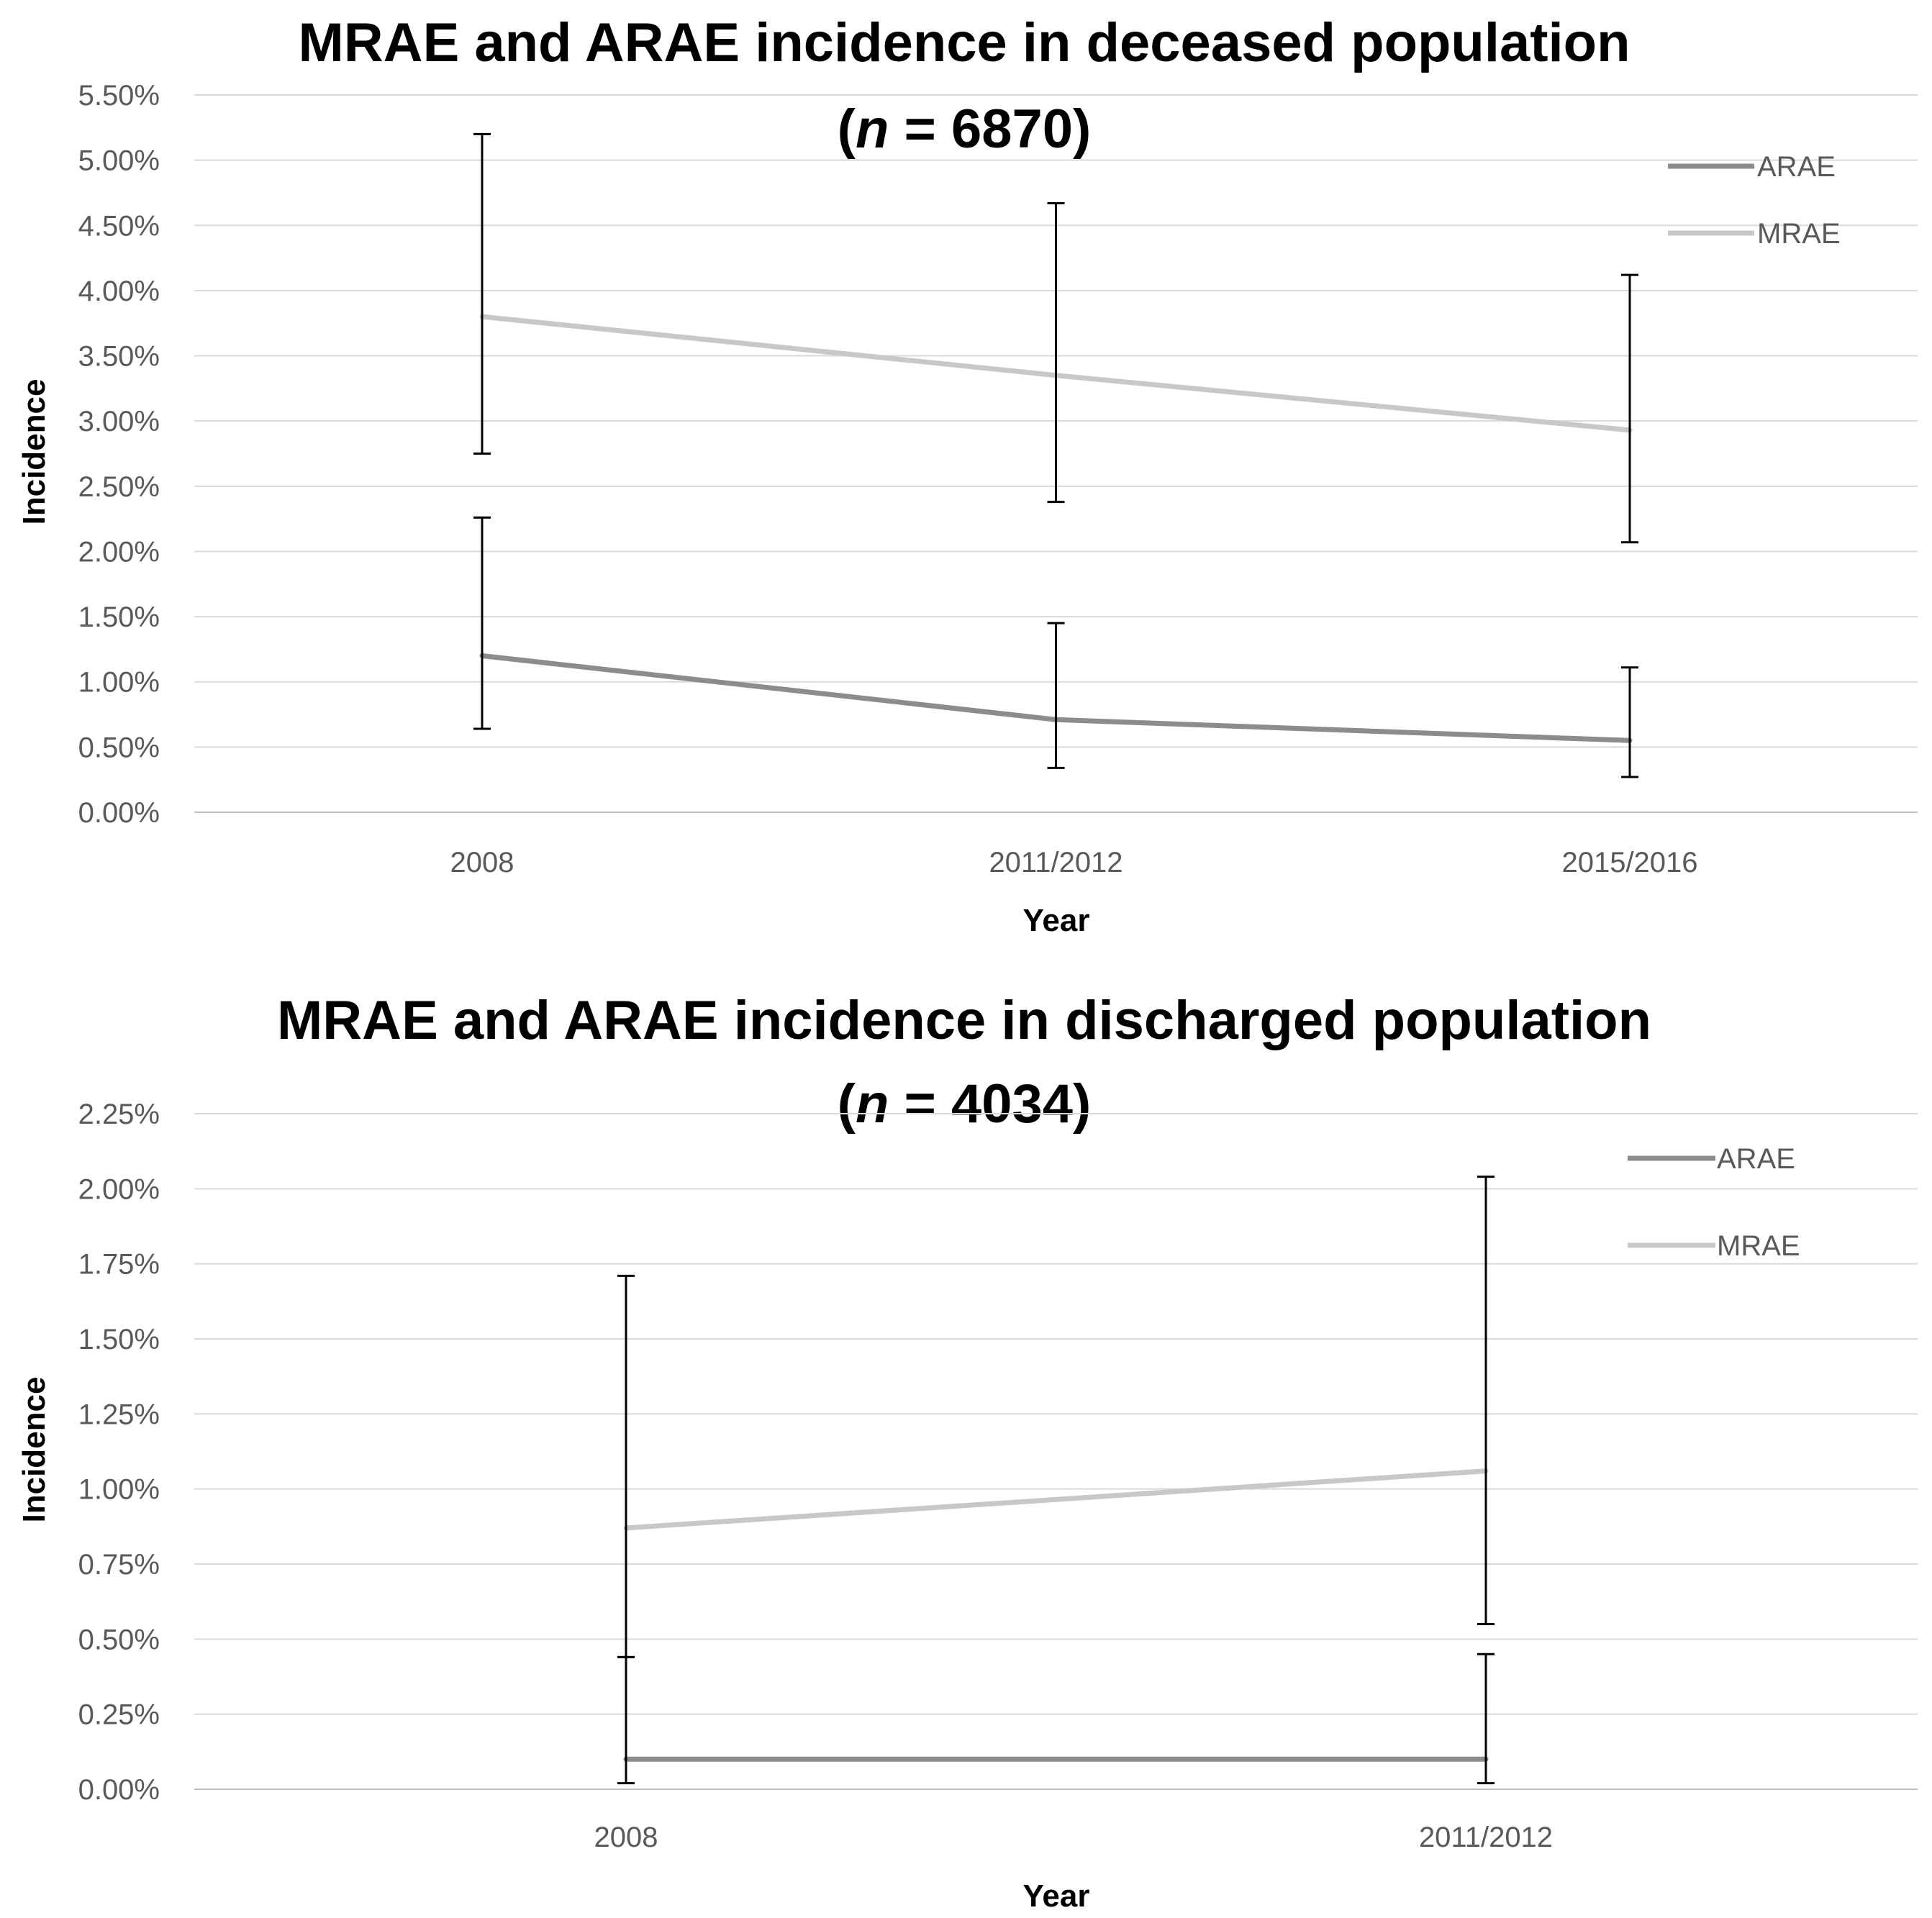 The image size is (1932, 1918). What do you see at coordinates (119, 421) in the screenshot?
I see `y-tick-label: 3.00%` at bounding box center [119, 421].